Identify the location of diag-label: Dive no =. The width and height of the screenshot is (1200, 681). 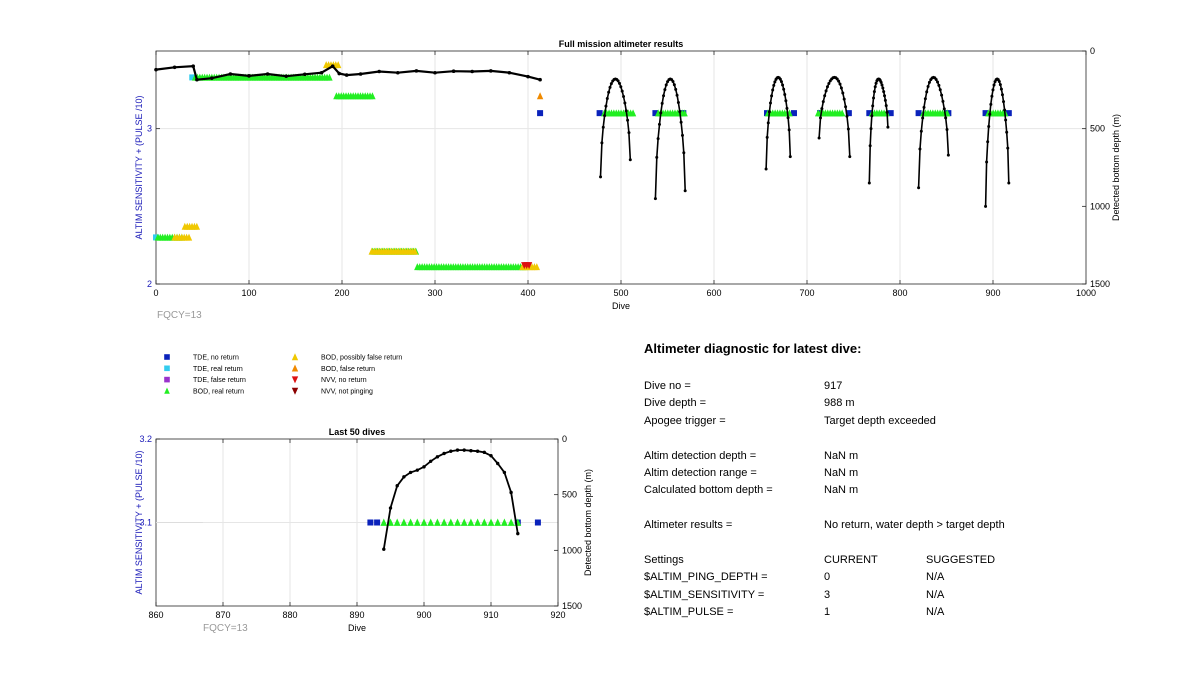
(667, 386).